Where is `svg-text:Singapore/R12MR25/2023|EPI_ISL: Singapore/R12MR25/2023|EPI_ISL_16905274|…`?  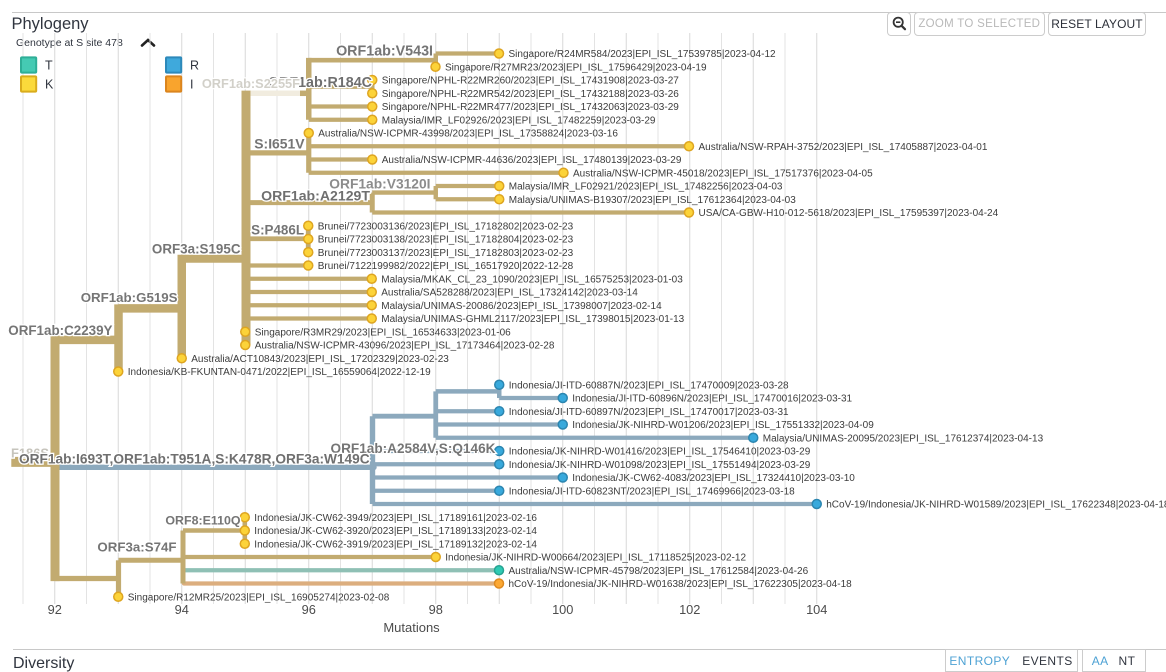
svg-text:Singapore/R12MR25/2023|EPI_ISL: Singapore/R12MR25/2023|EPI_ISL_16905274|… is located at coordinates (259, 597).